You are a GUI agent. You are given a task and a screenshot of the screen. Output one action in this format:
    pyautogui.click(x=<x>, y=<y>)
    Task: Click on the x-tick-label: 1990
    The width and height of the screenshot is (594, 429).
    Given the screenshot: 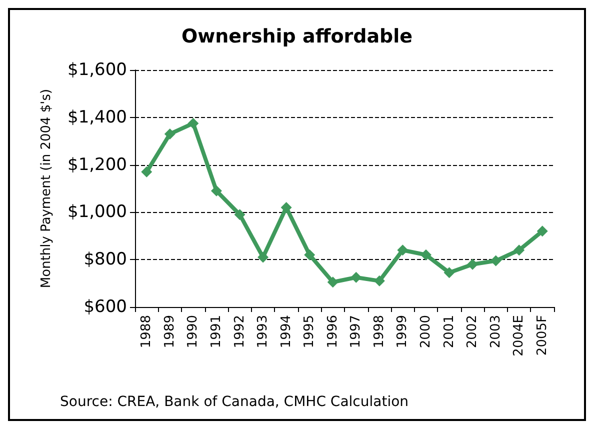 What is the action you would take?
    pyautogui.click(x=193, y=331)
    